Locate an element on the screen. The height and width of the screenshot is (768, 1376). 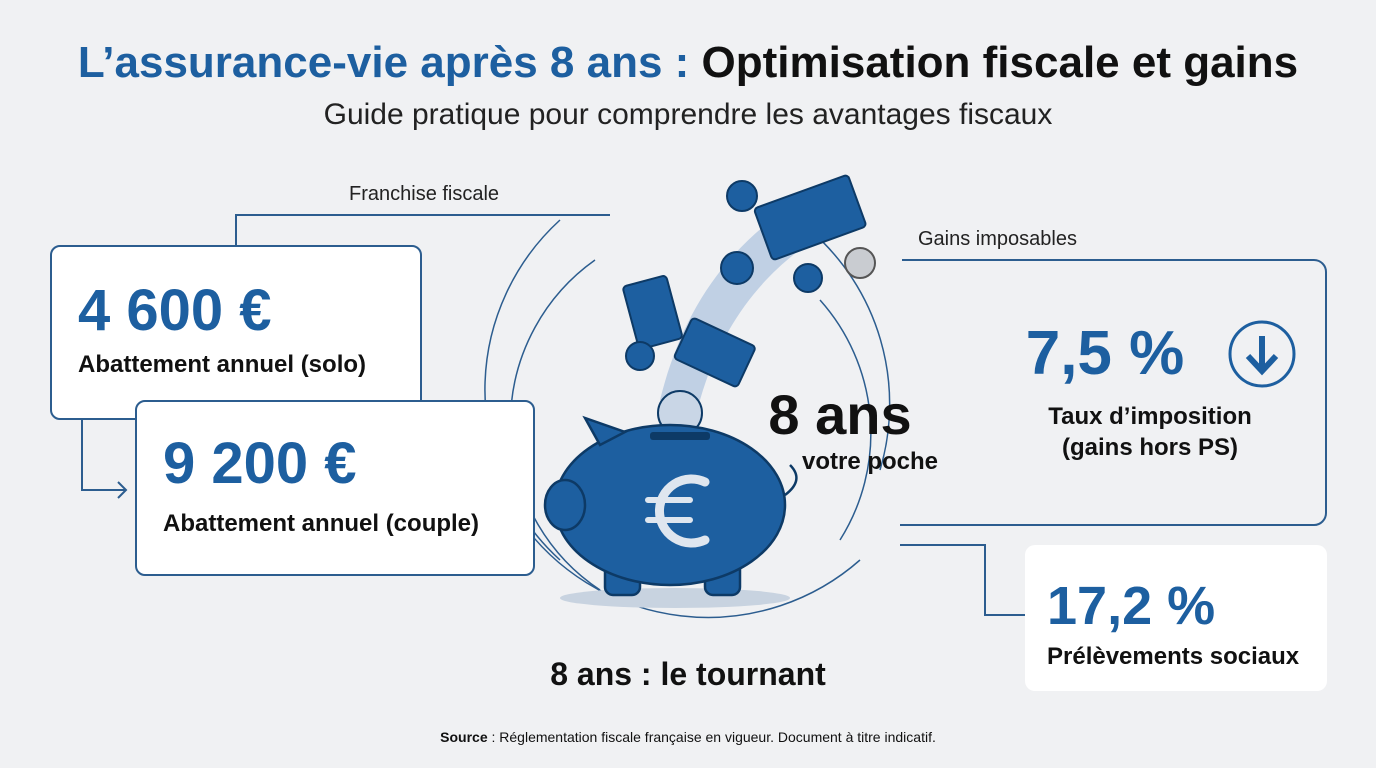
title-part1: L’assurance-vie après 8 ans : is located at coordinates (383, 62).